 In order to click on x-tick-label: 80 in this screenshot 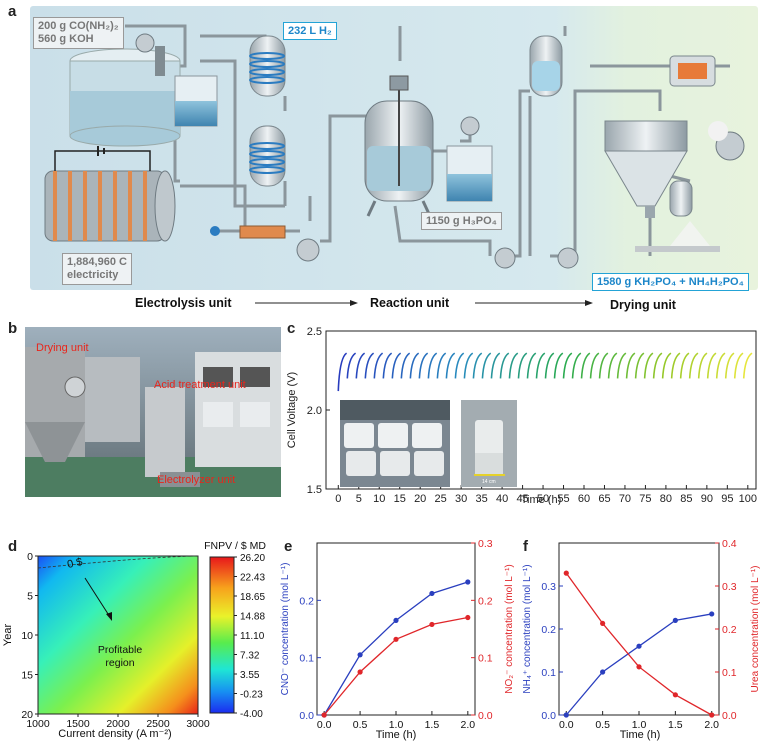, I will do `click(666, 499)`.